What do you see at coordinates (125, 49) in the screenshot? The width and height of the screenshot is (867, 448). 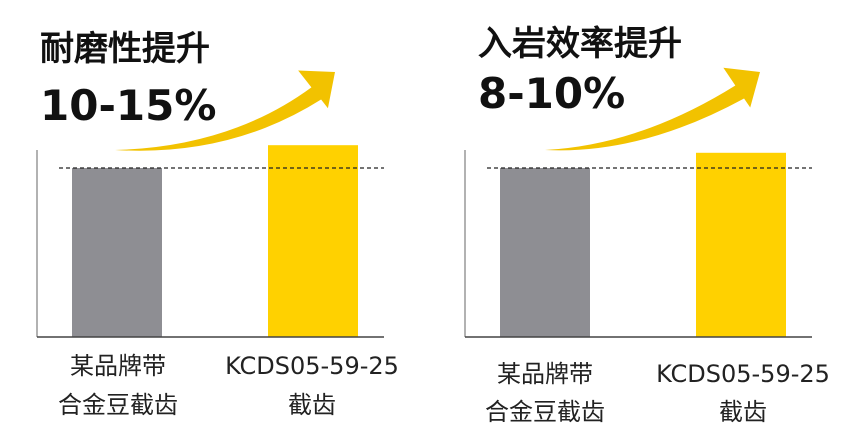 I see `chart-title: 耐磨性提升` at bounding box center [125, 49].